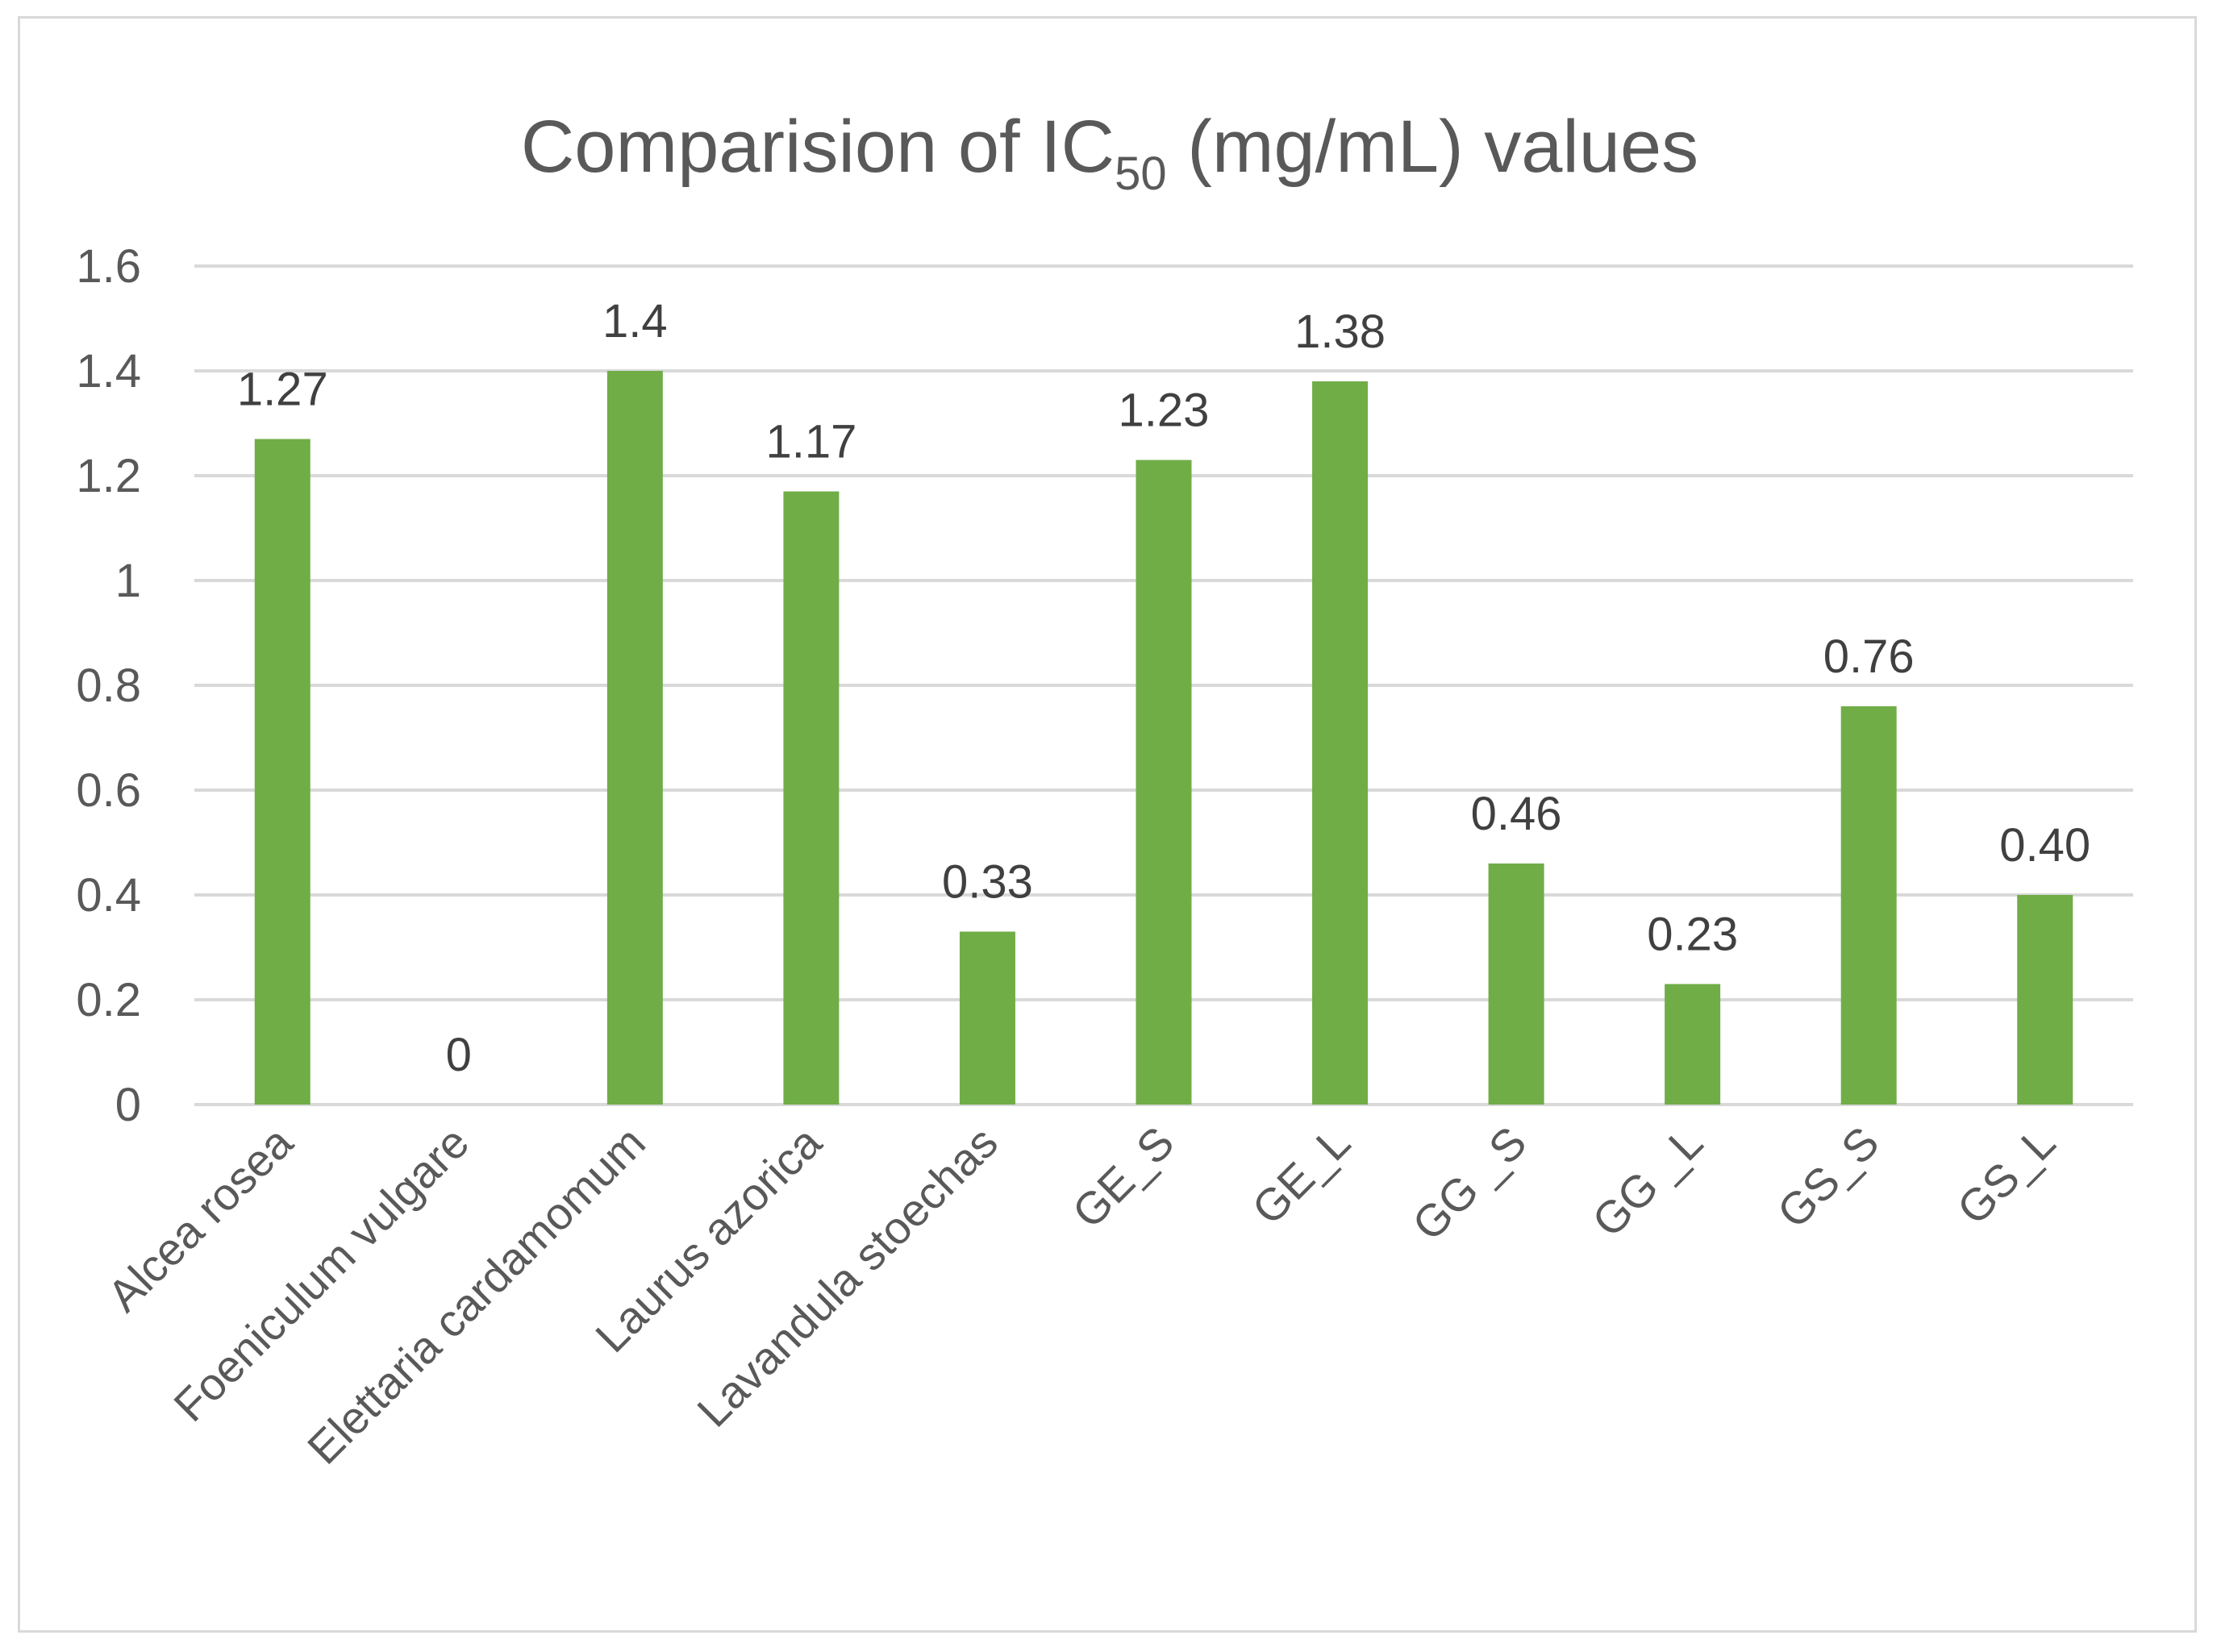  What do you see at coordinates (128, 581) in the screenshot?
I see `y-tick-label: 1` at bounding box center [128, 581].